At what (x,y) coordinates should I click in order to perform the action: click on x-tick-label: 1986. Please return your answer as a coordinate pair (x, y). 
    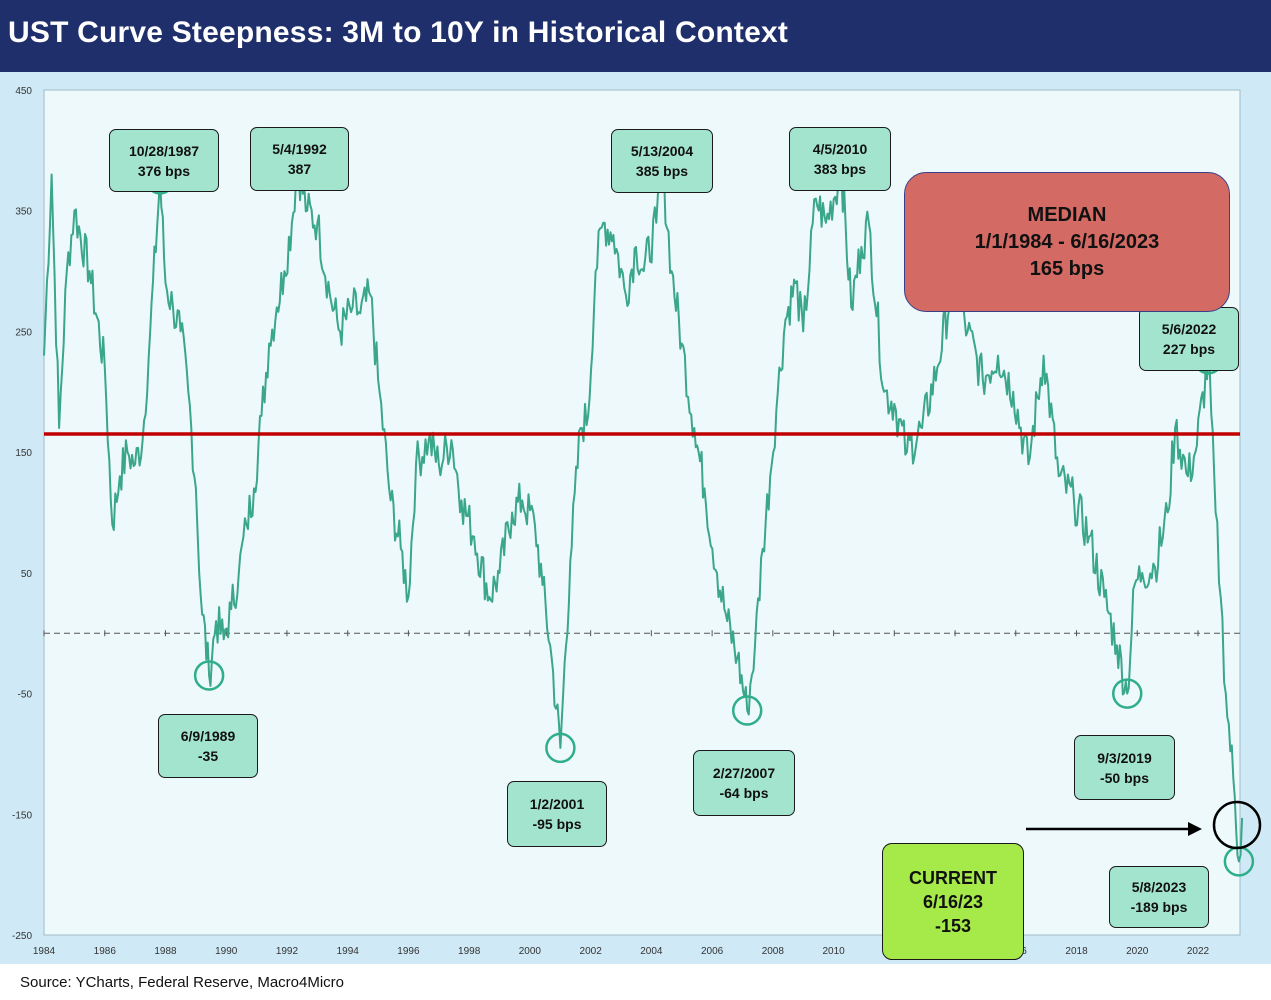
    Looking at the image, I should click on (105, 951).